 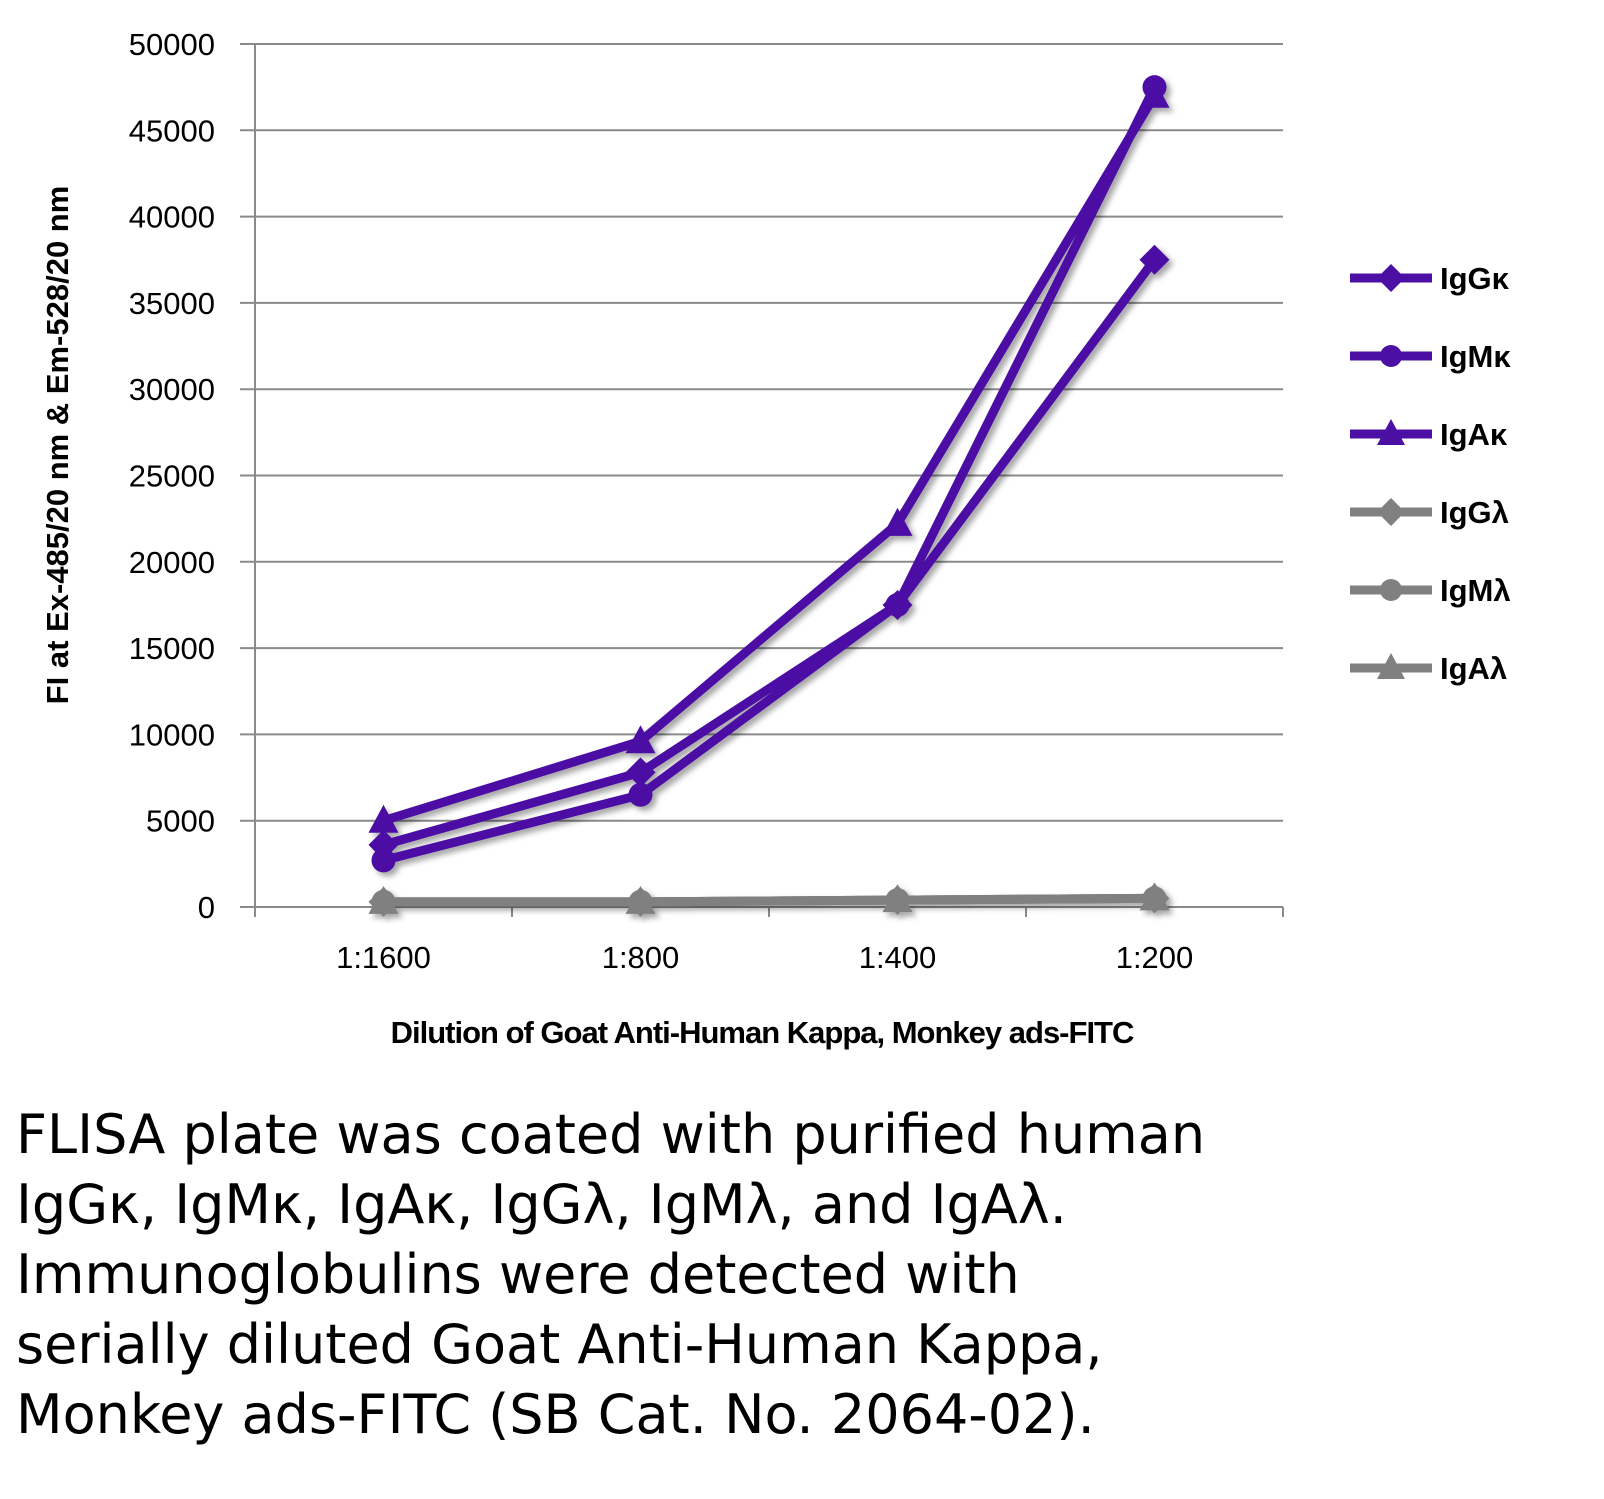 What do you see at coordinates (57, 445) in the screenshot?
I see `y-axis-title: FI at Ex-485/20 nm & Em-528/20 nm` at bounding box center [57, 445].